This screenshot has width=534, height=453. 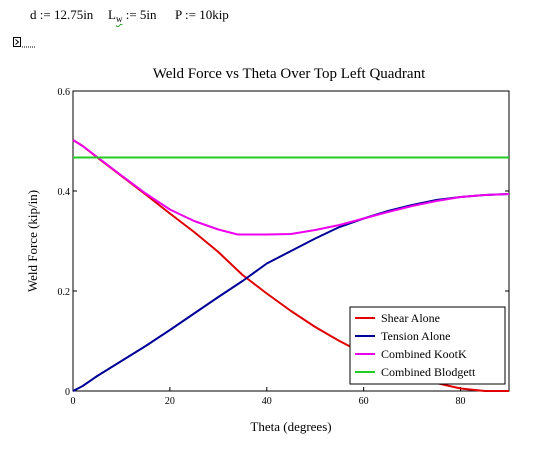 What do you see at coordinates (364, 401) in the screenshot?
I see `x-tick-label: 60` at bounding box center [364, 401].